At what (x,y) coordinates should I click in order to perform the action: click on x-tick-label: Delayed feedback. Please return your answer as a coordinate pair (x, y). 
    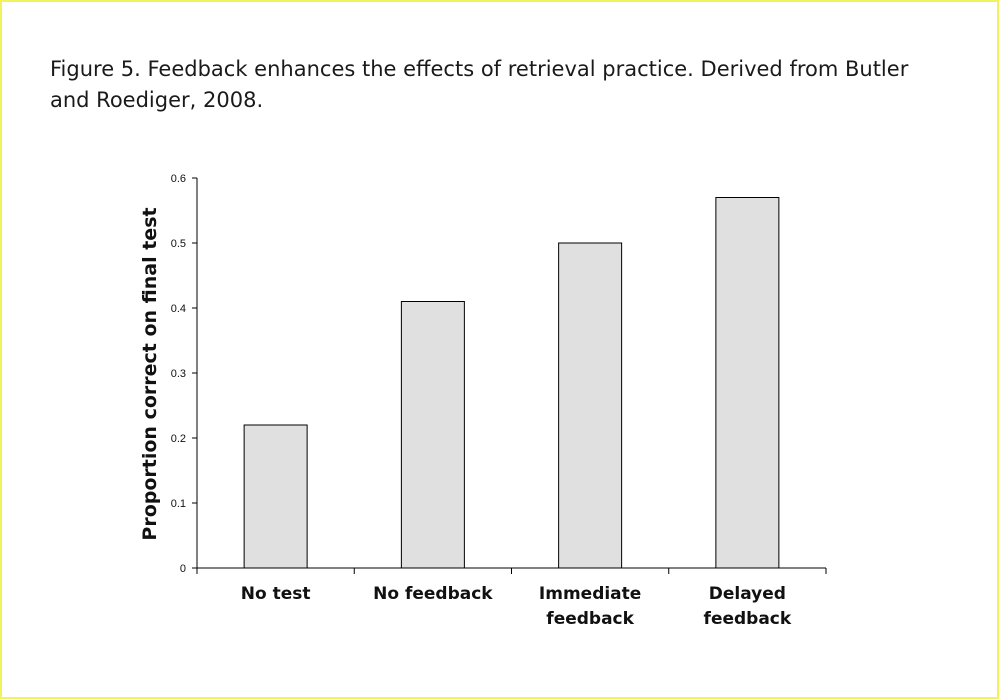
    Looking at the image, I should click on (748, 606).